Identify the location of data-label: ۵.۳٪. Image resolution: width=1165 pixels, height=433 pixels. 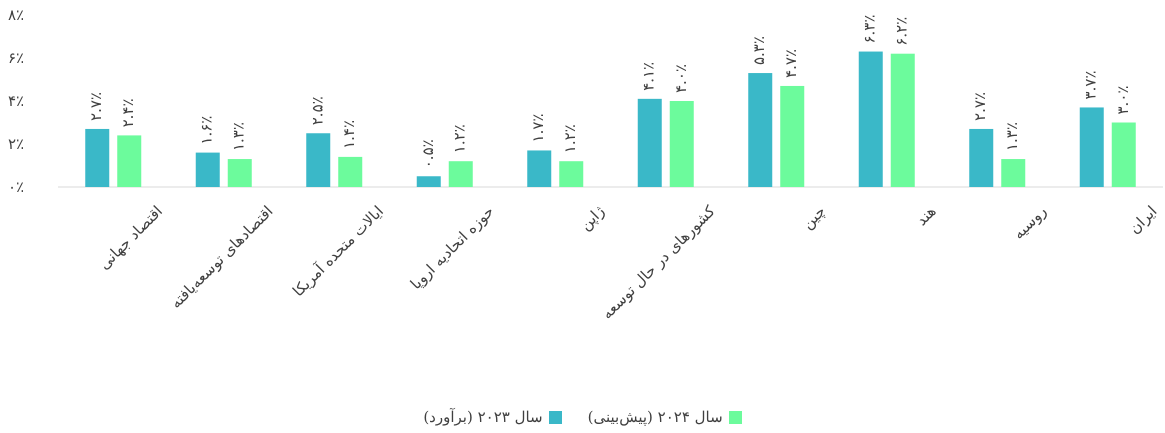
(759, 50).